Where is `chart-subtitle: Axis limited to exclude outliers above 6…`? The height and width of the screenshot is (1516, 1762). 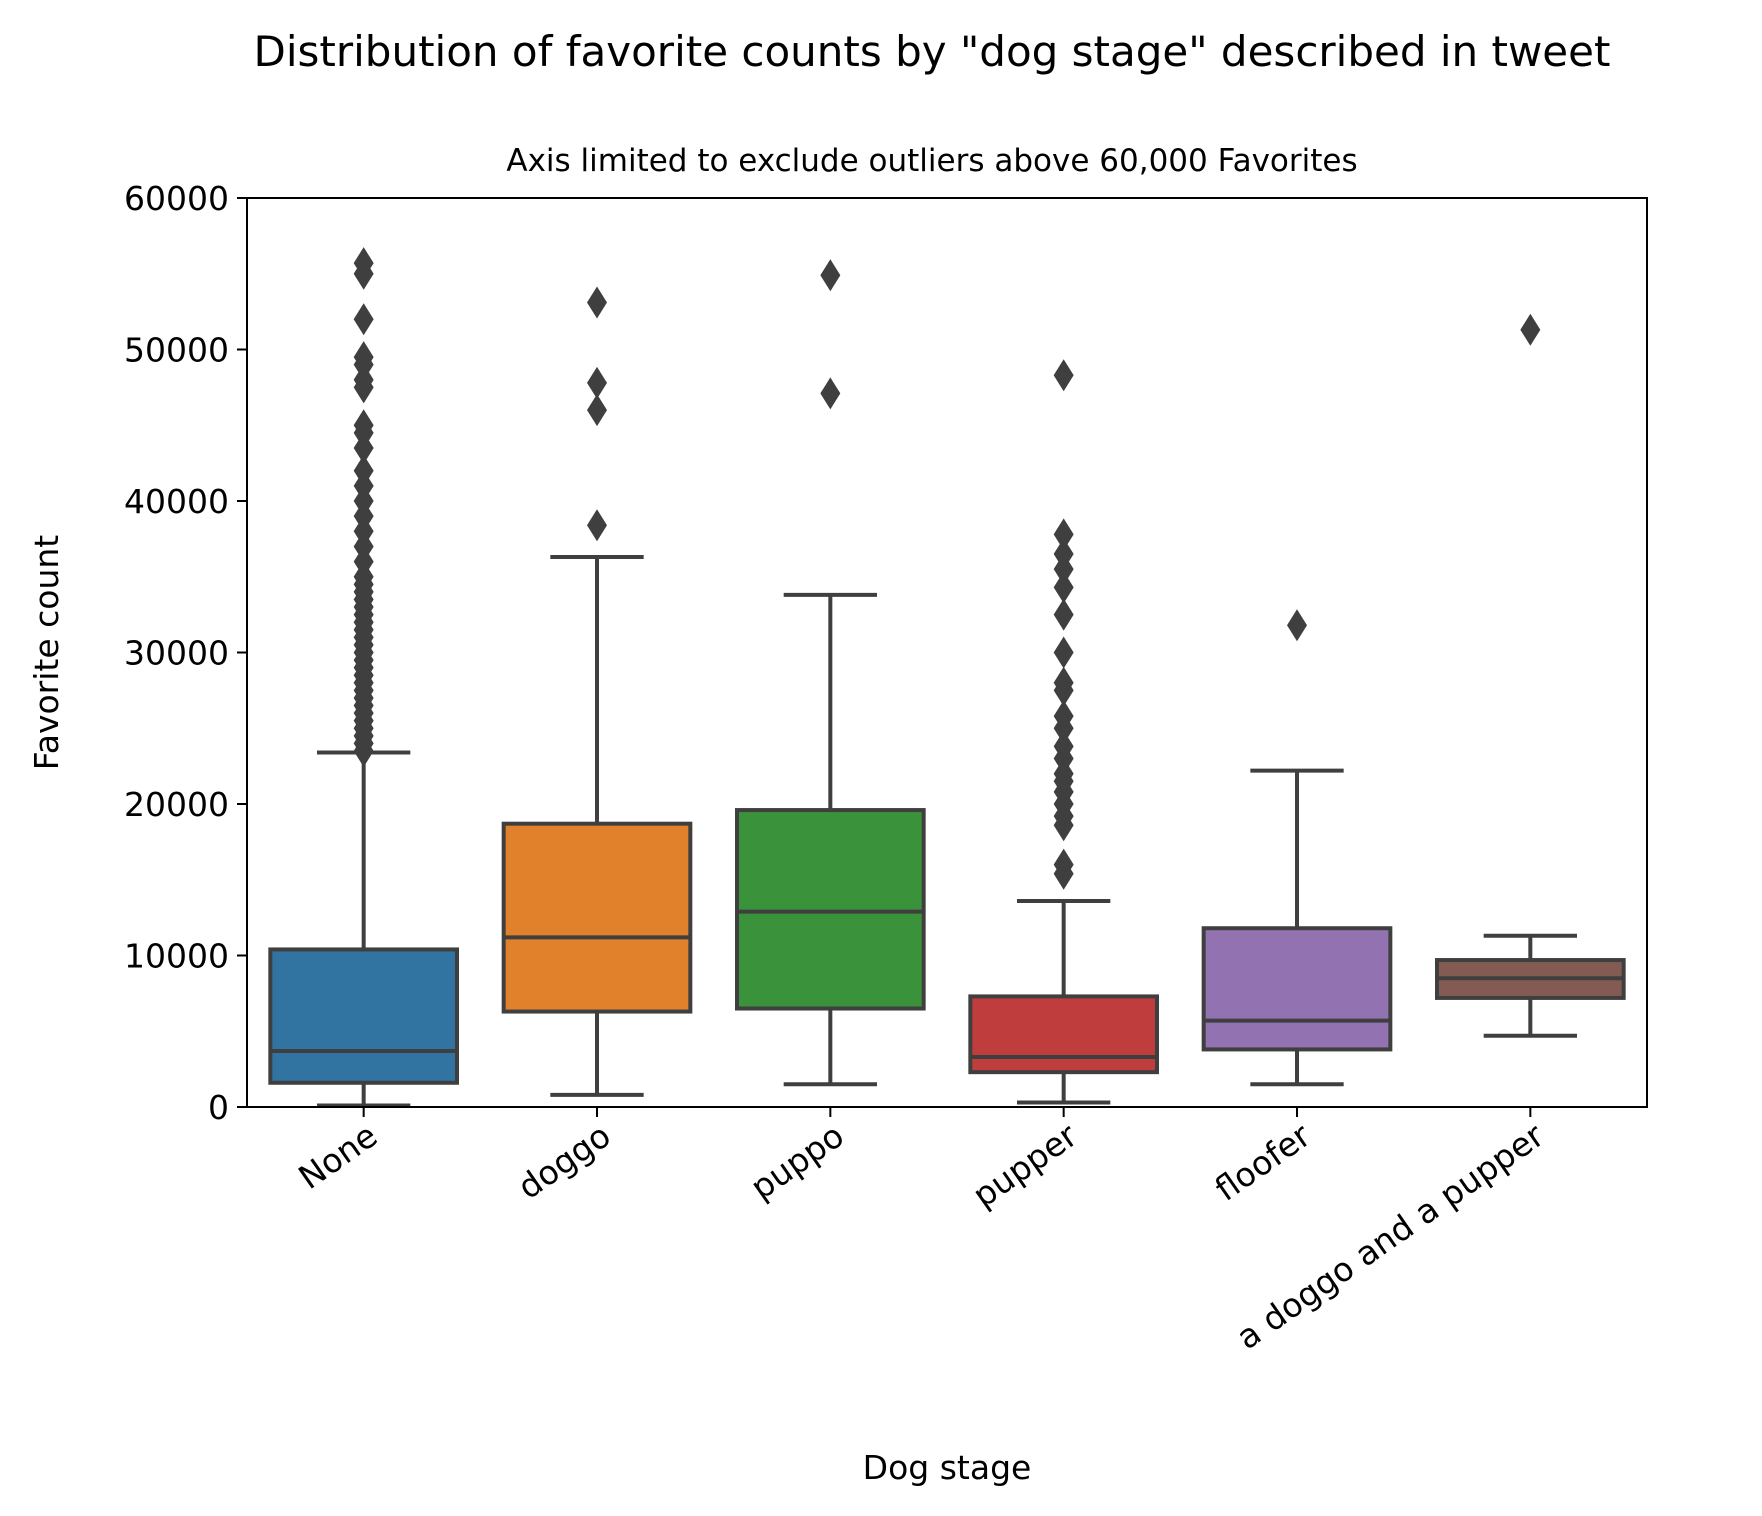 chart-subtitle: Axis limited to exclude outliers above 6… is located at coordinates (931, 161).